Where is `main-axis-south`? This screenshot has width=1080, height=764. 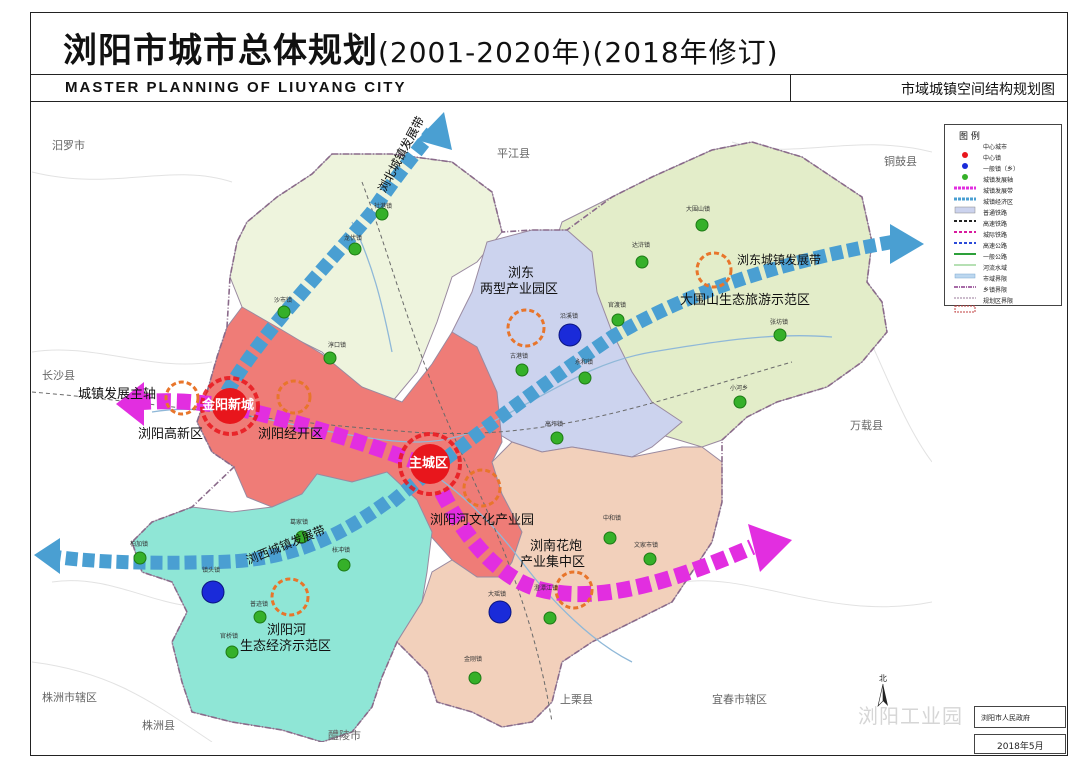 main-axis-south is located at coordinates (595, 545).